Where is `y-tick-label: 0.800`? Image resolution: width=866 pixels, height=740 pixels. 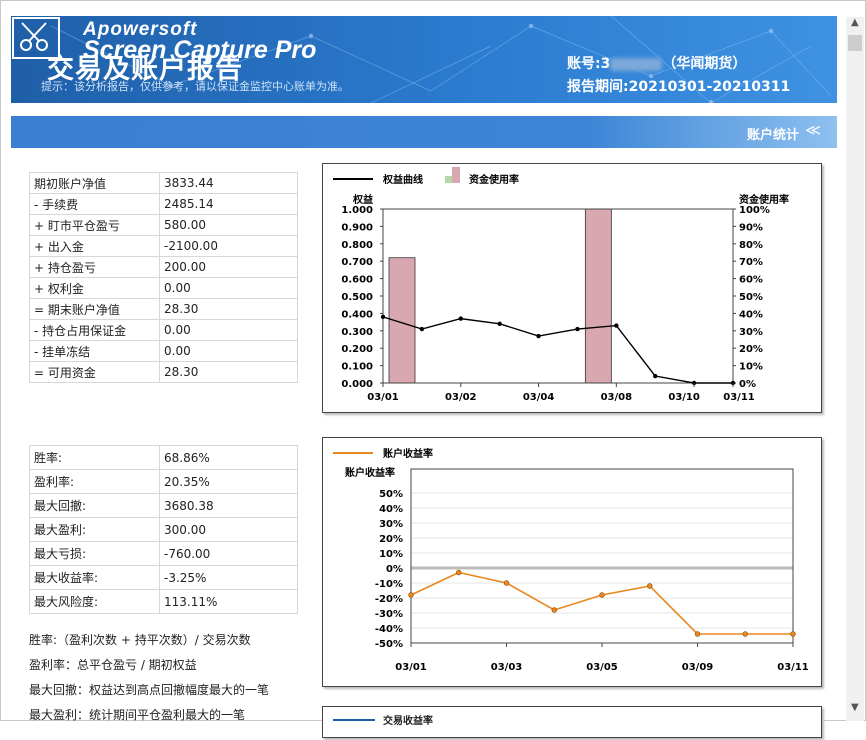
y-tick-label: 0.800 is located at coordinates (357, 245).